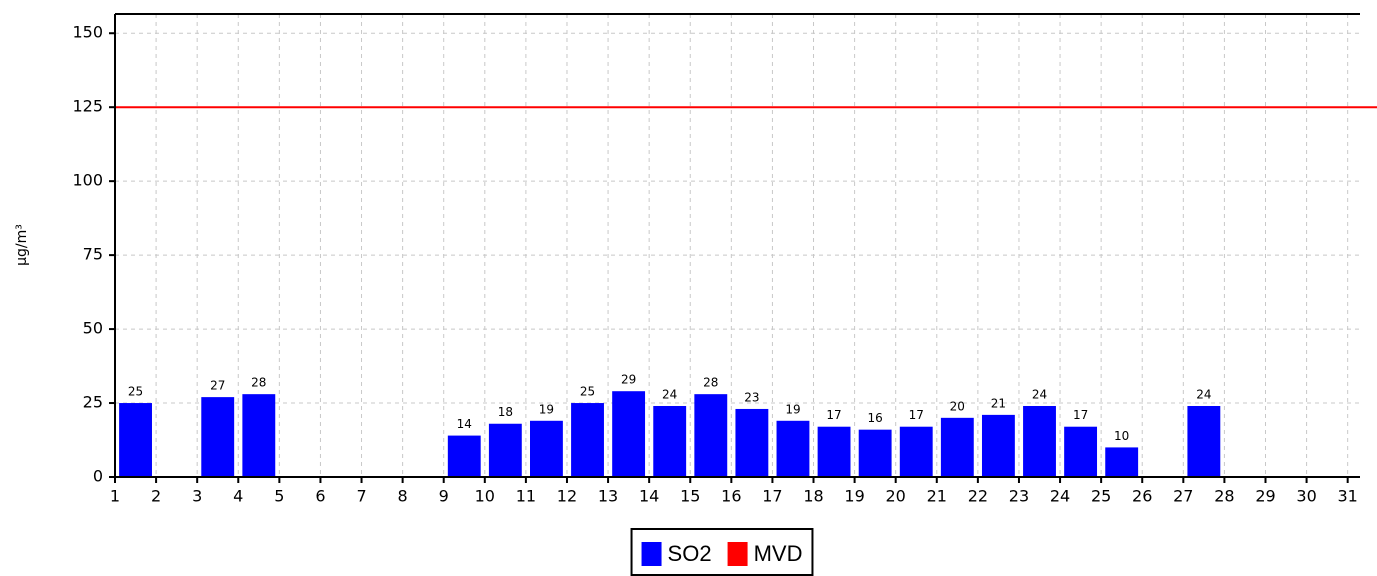  I want to click on y-tick-label: 25, so click(93, 402).